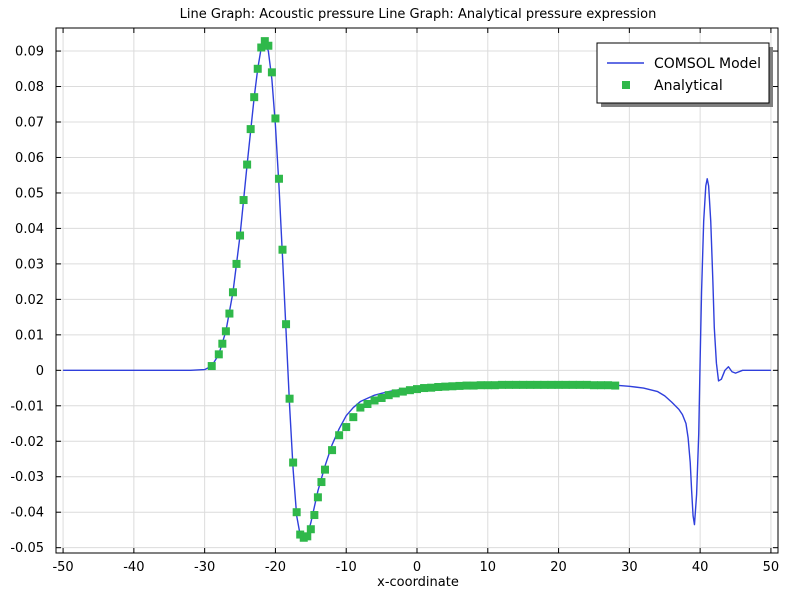 The image size is (785, 593). What do you see at coordinates (707, 64) in the screenshot?
I see `legend-entry-comsol: COMSOL Model` at bounding box center [707, 64].